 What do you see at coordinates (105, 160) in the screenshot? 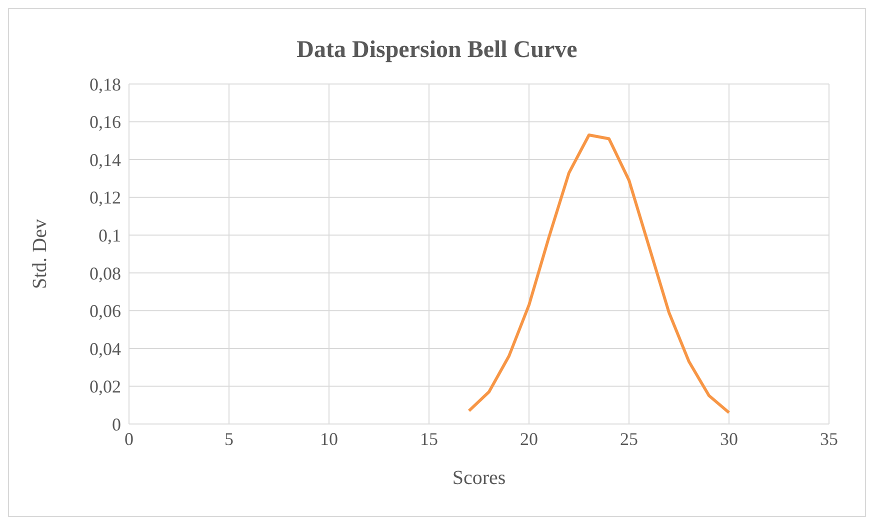
I see `y-tick-label: 0,14` at bounding box center [105, 160].